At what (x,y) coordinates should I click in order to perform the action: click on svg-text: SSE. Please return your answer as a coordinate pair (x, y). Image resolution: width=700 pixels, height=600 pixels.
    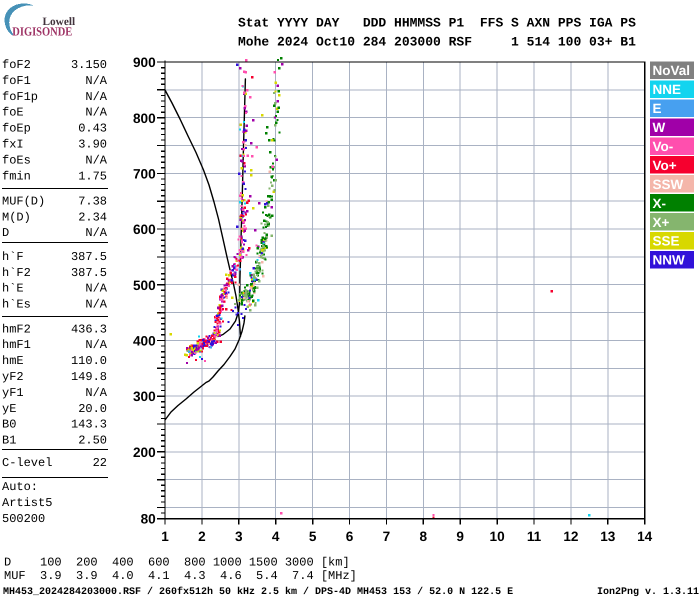
    Looking at the image, I should click on (666, 241).